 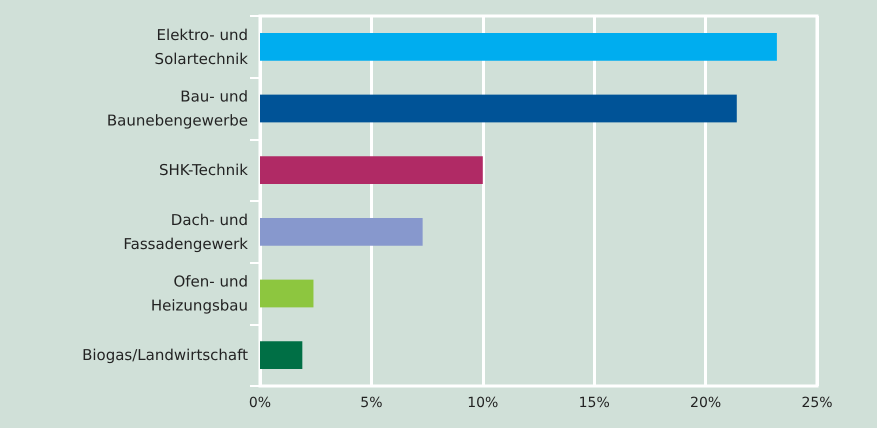 I want to click on x-tick-label: 25%, so click(x=817, y=403).